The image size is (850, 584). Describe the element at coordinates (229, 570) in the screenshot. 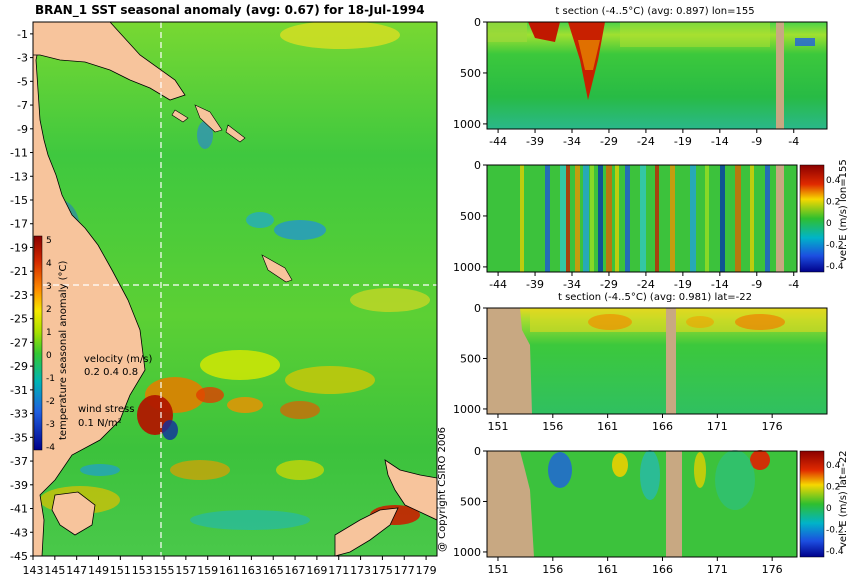

I see `map-x-tick-label: 161` at that location.